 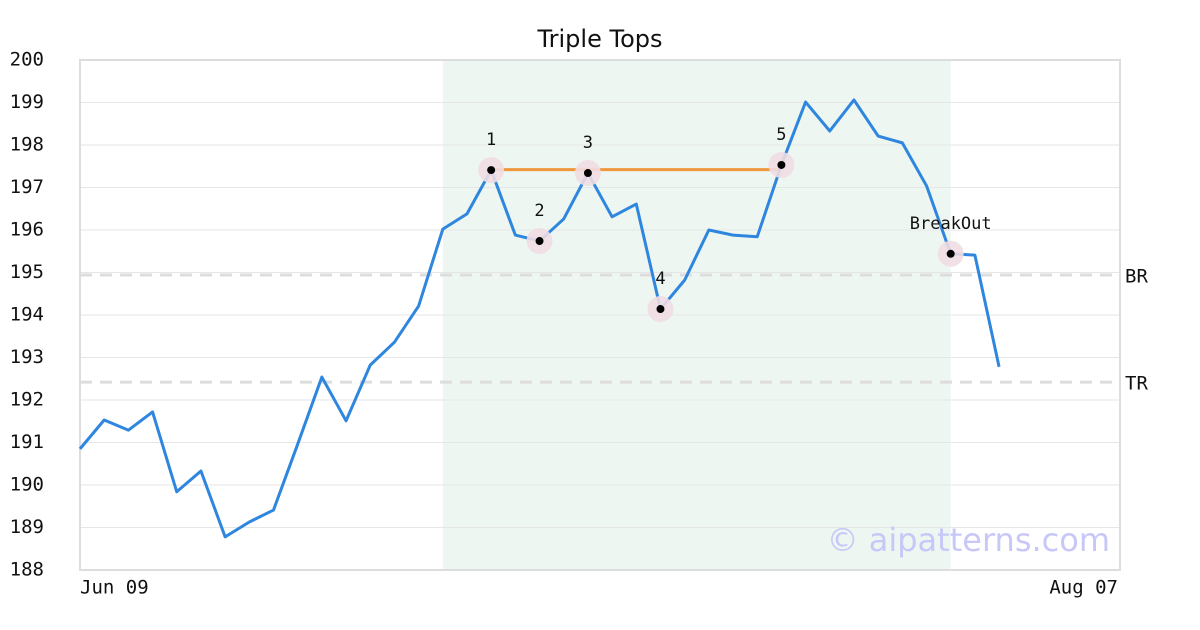 I want to click on y-tick-label: 192, so click(x=27, y=400).